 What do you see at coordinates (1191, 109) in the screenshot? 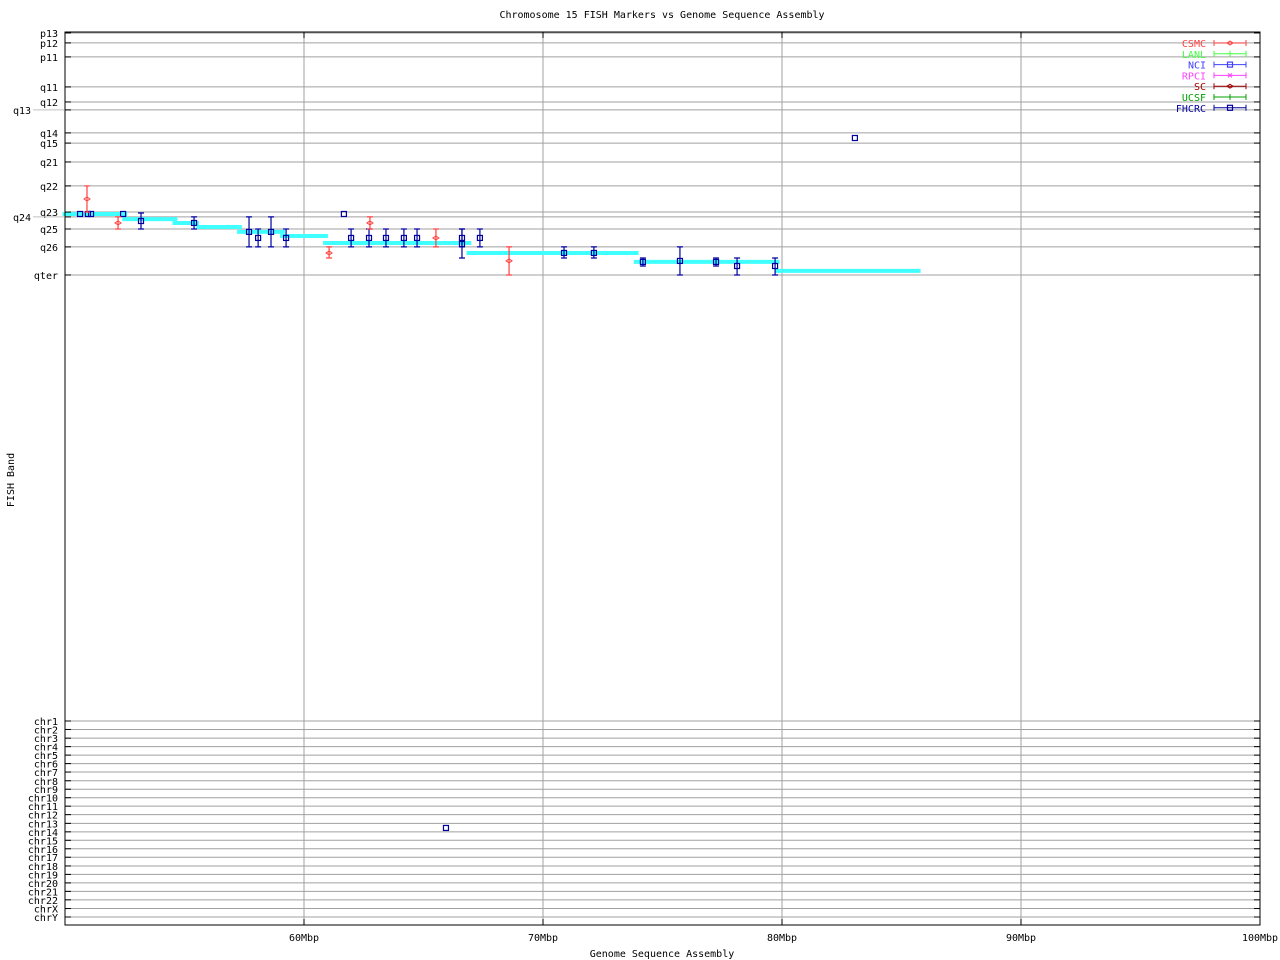
I see `legend-label: FHCRC` at bounding box center [1191, 109].